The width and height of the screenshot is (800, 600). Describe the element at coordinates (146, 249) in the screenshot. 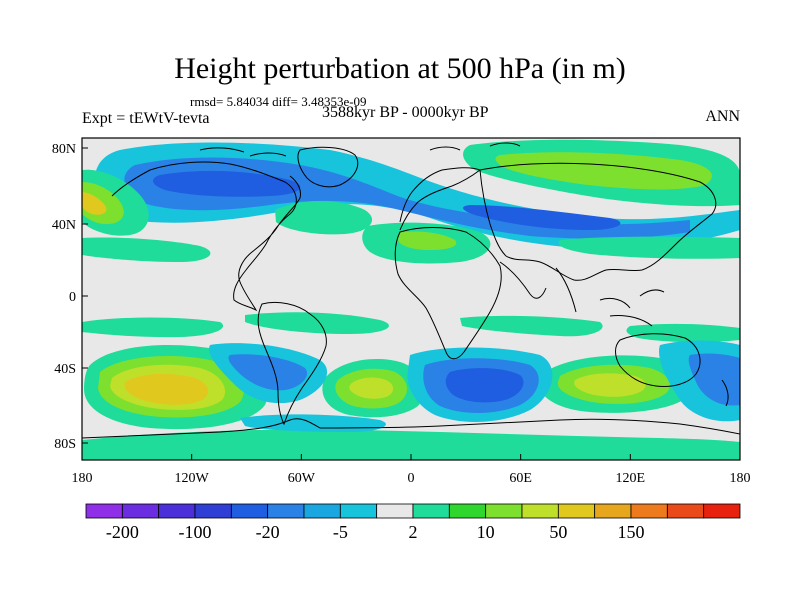

I see `contour-n-pacific-pos` at that location.